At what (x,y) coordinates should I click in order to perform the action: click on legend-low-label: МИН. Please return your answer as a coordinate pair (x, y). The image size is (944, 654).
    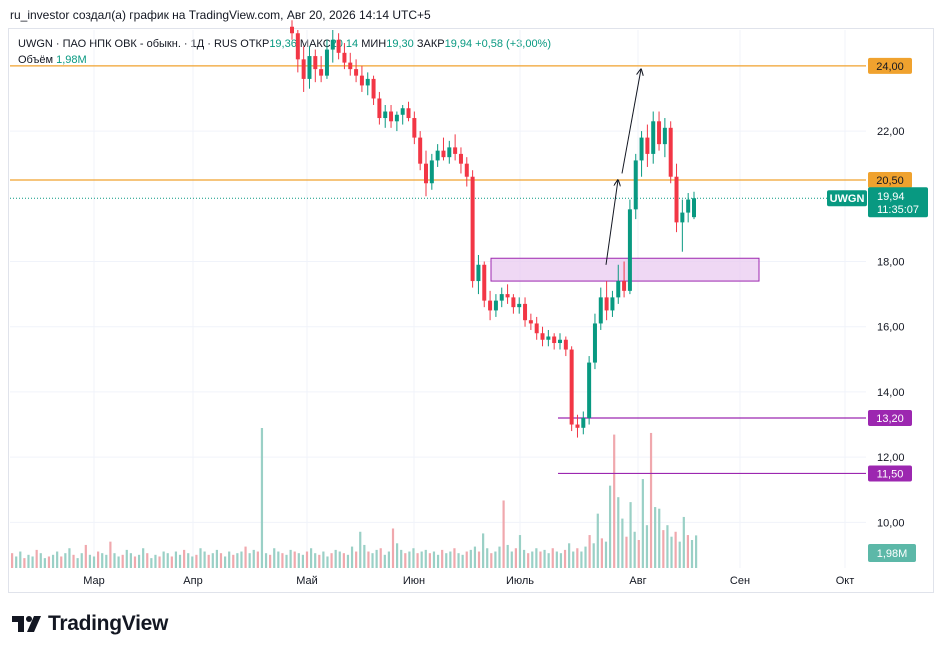
    Looking at the image, I should click on (374, 44).